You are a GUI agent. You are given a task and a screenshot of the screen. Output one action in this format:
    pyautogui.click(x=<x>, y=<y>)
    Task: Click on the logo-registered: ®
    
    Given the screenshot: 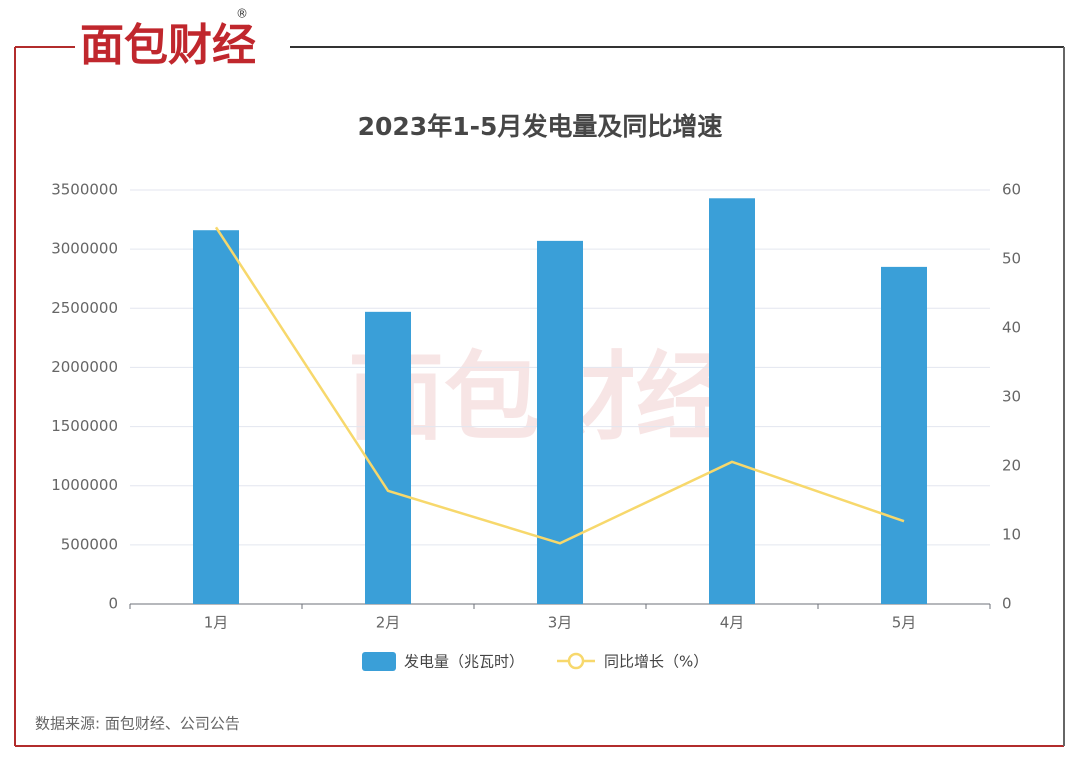 What is the action you would take?
    pyautogui.click(x=242, y=14)
    